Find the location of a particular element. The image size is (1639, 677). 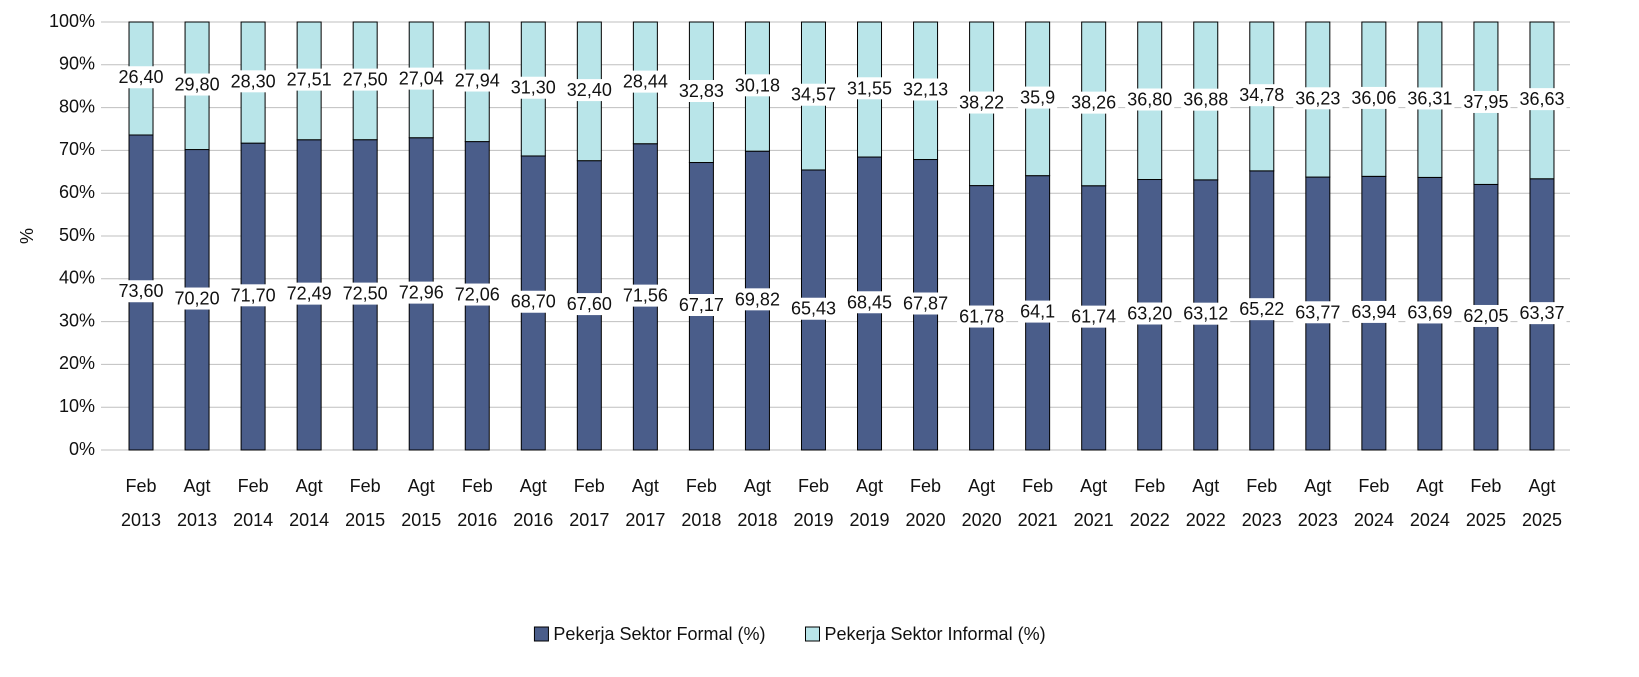

y-tick-label: 10% is located at coordinates (77, 406).